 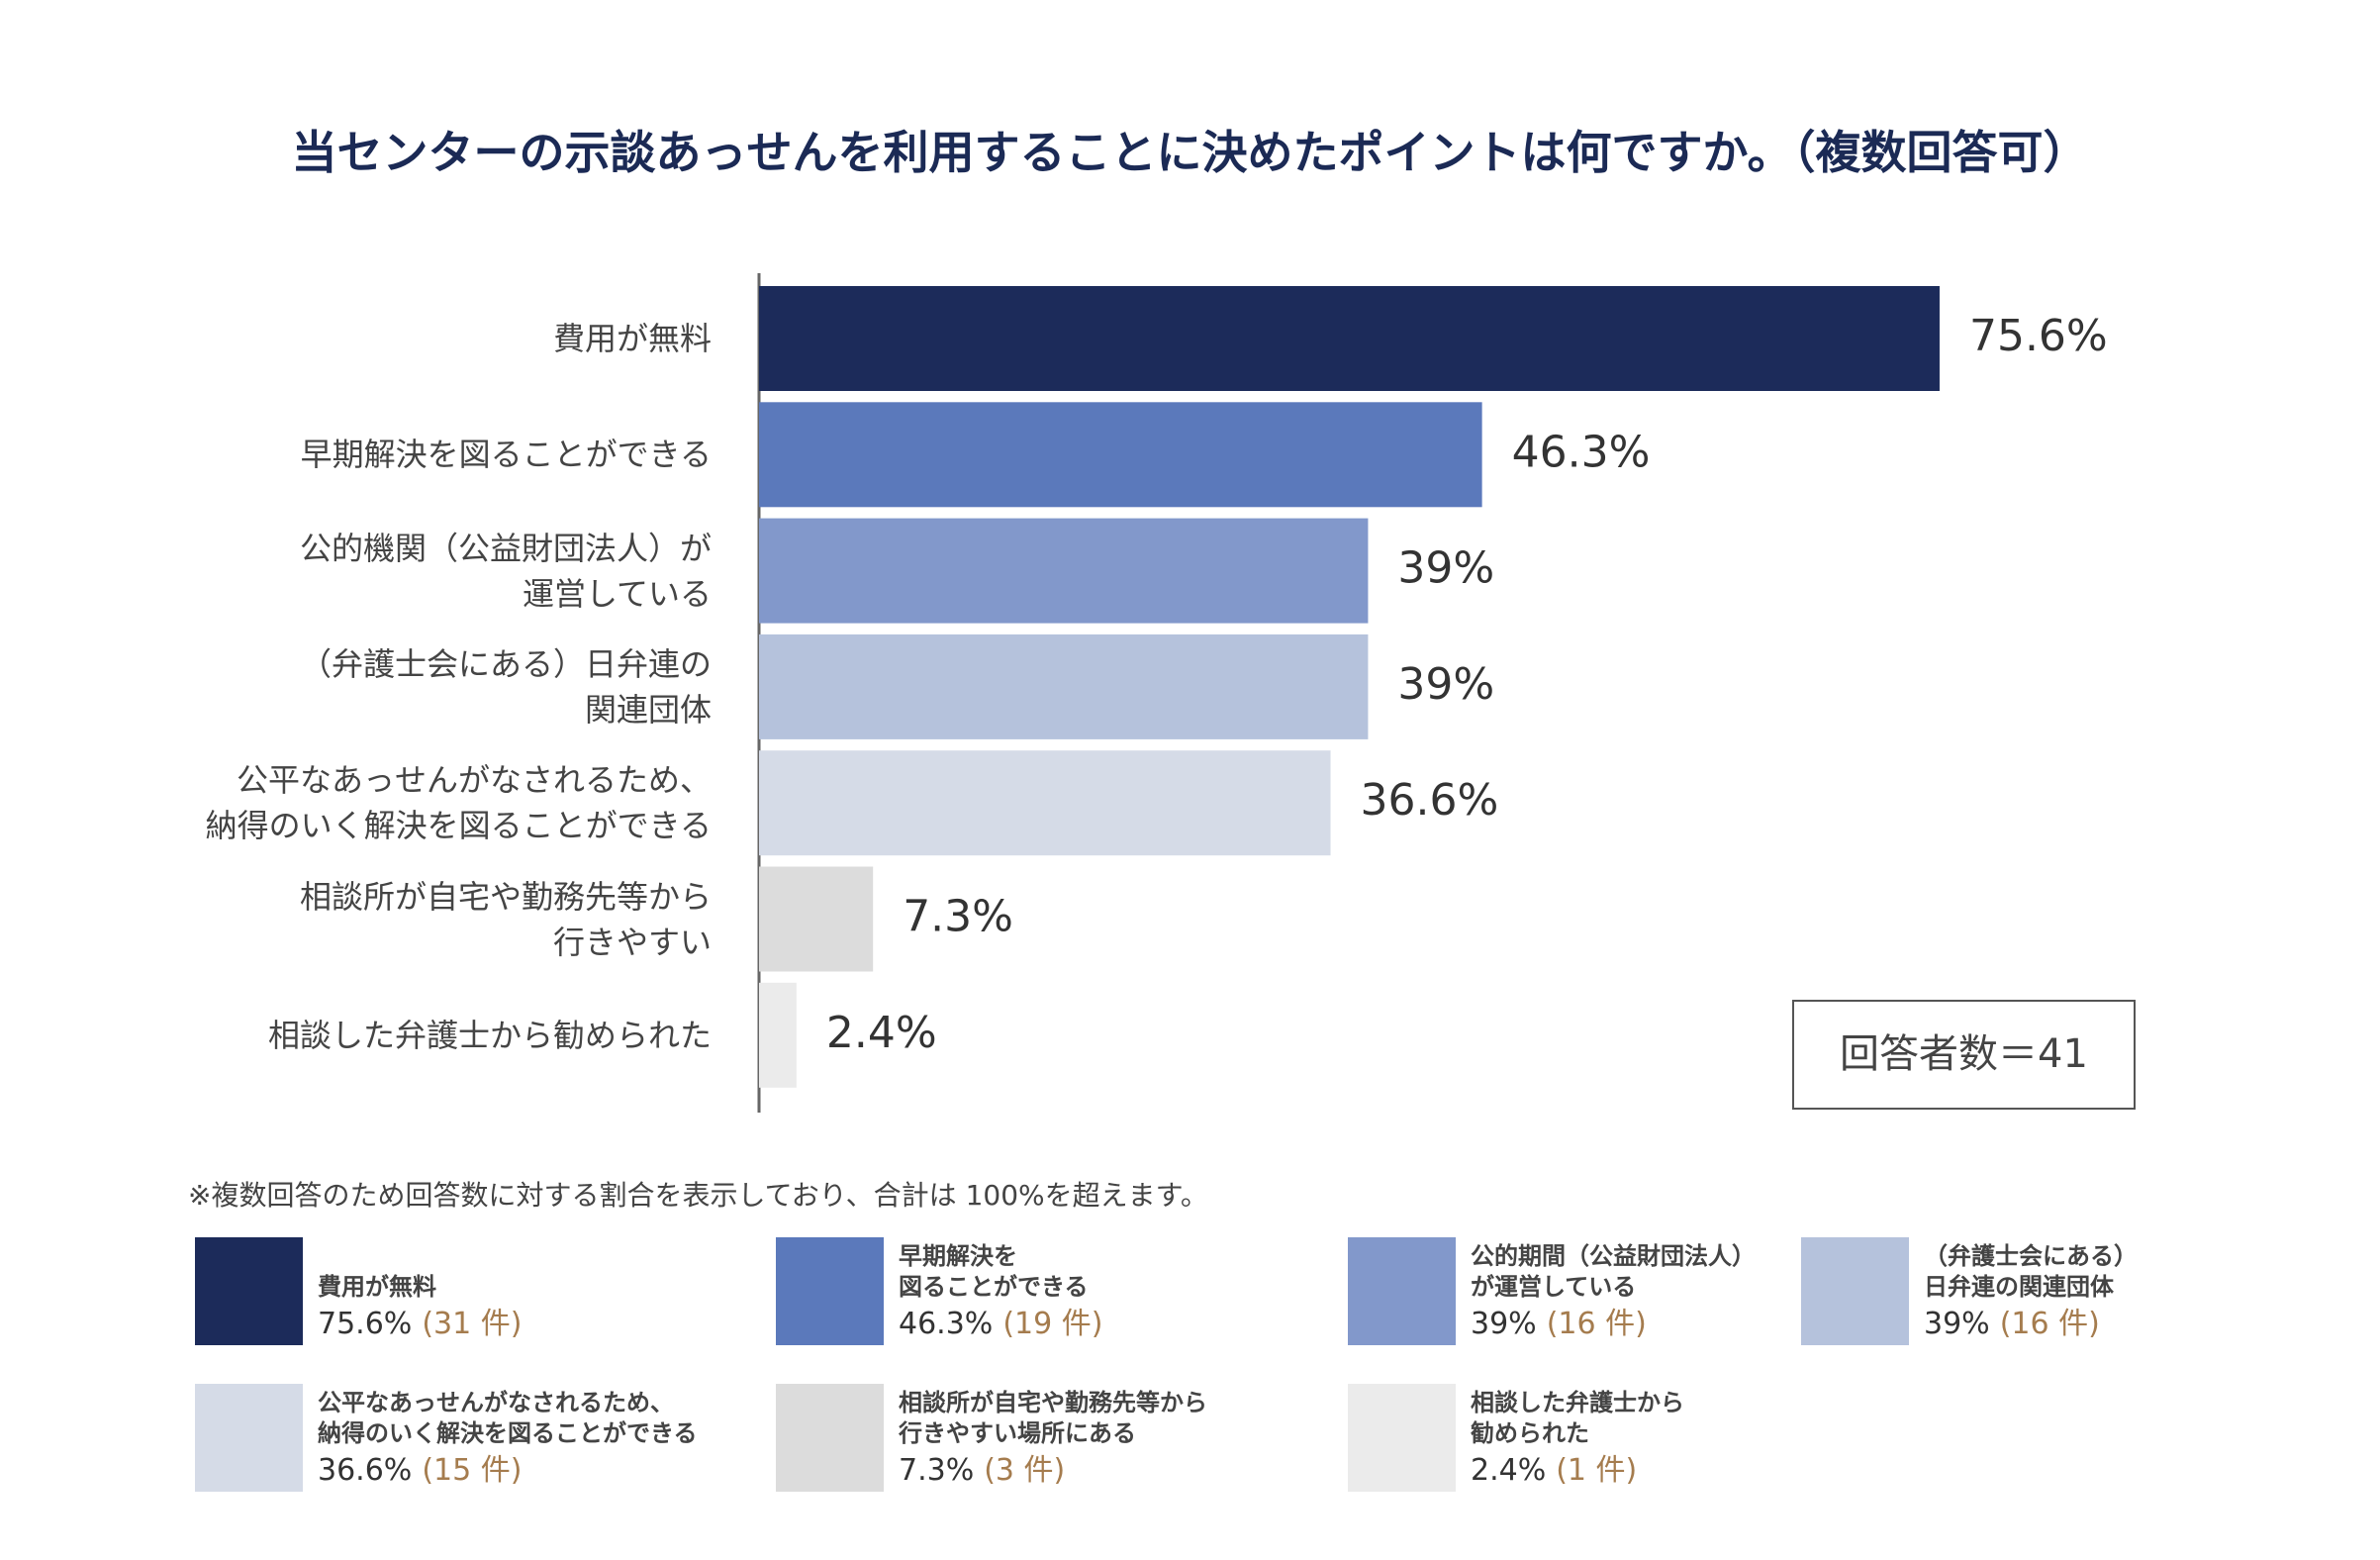 I want to click on value-label: 46.3%, so click(x=1581, y=452).